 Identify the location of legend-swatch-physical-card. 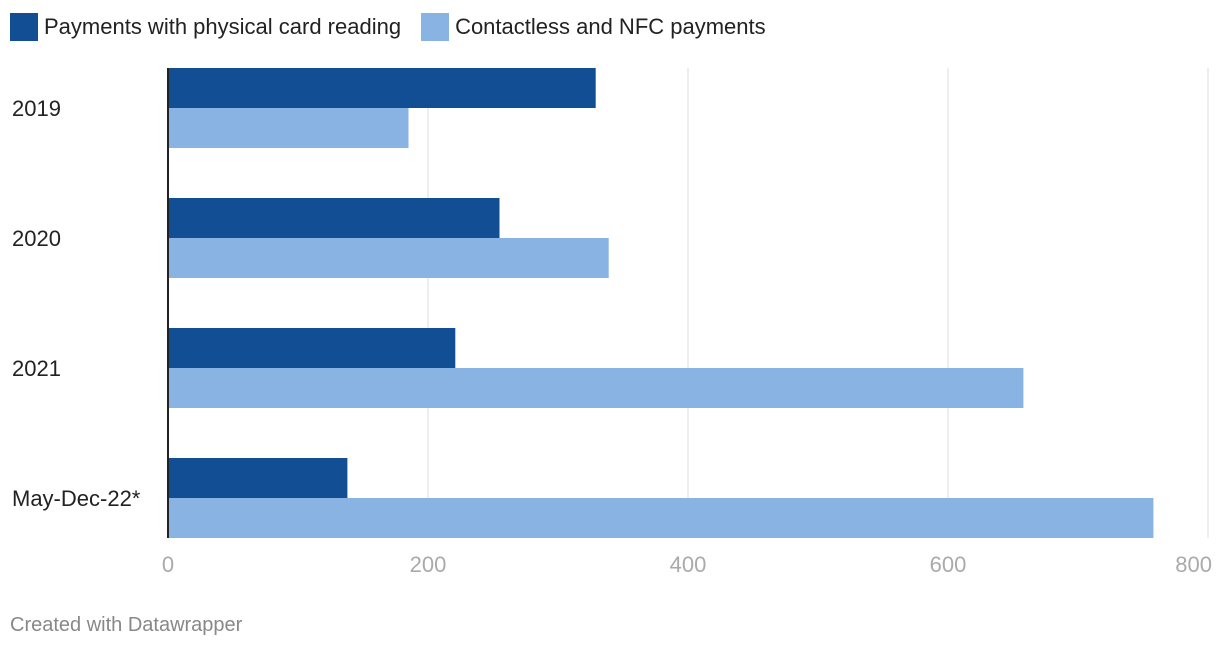
(24, 27).